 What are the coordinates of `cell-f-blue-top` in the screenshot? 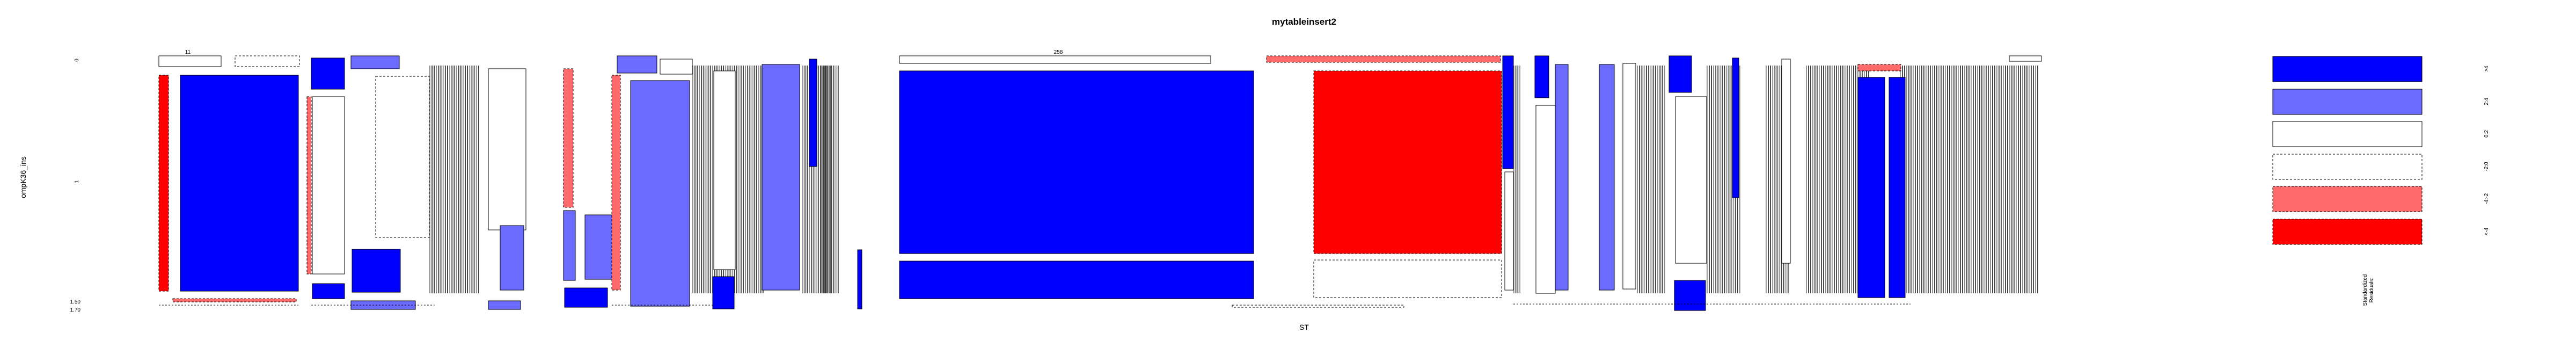 It's located at (637, 64).